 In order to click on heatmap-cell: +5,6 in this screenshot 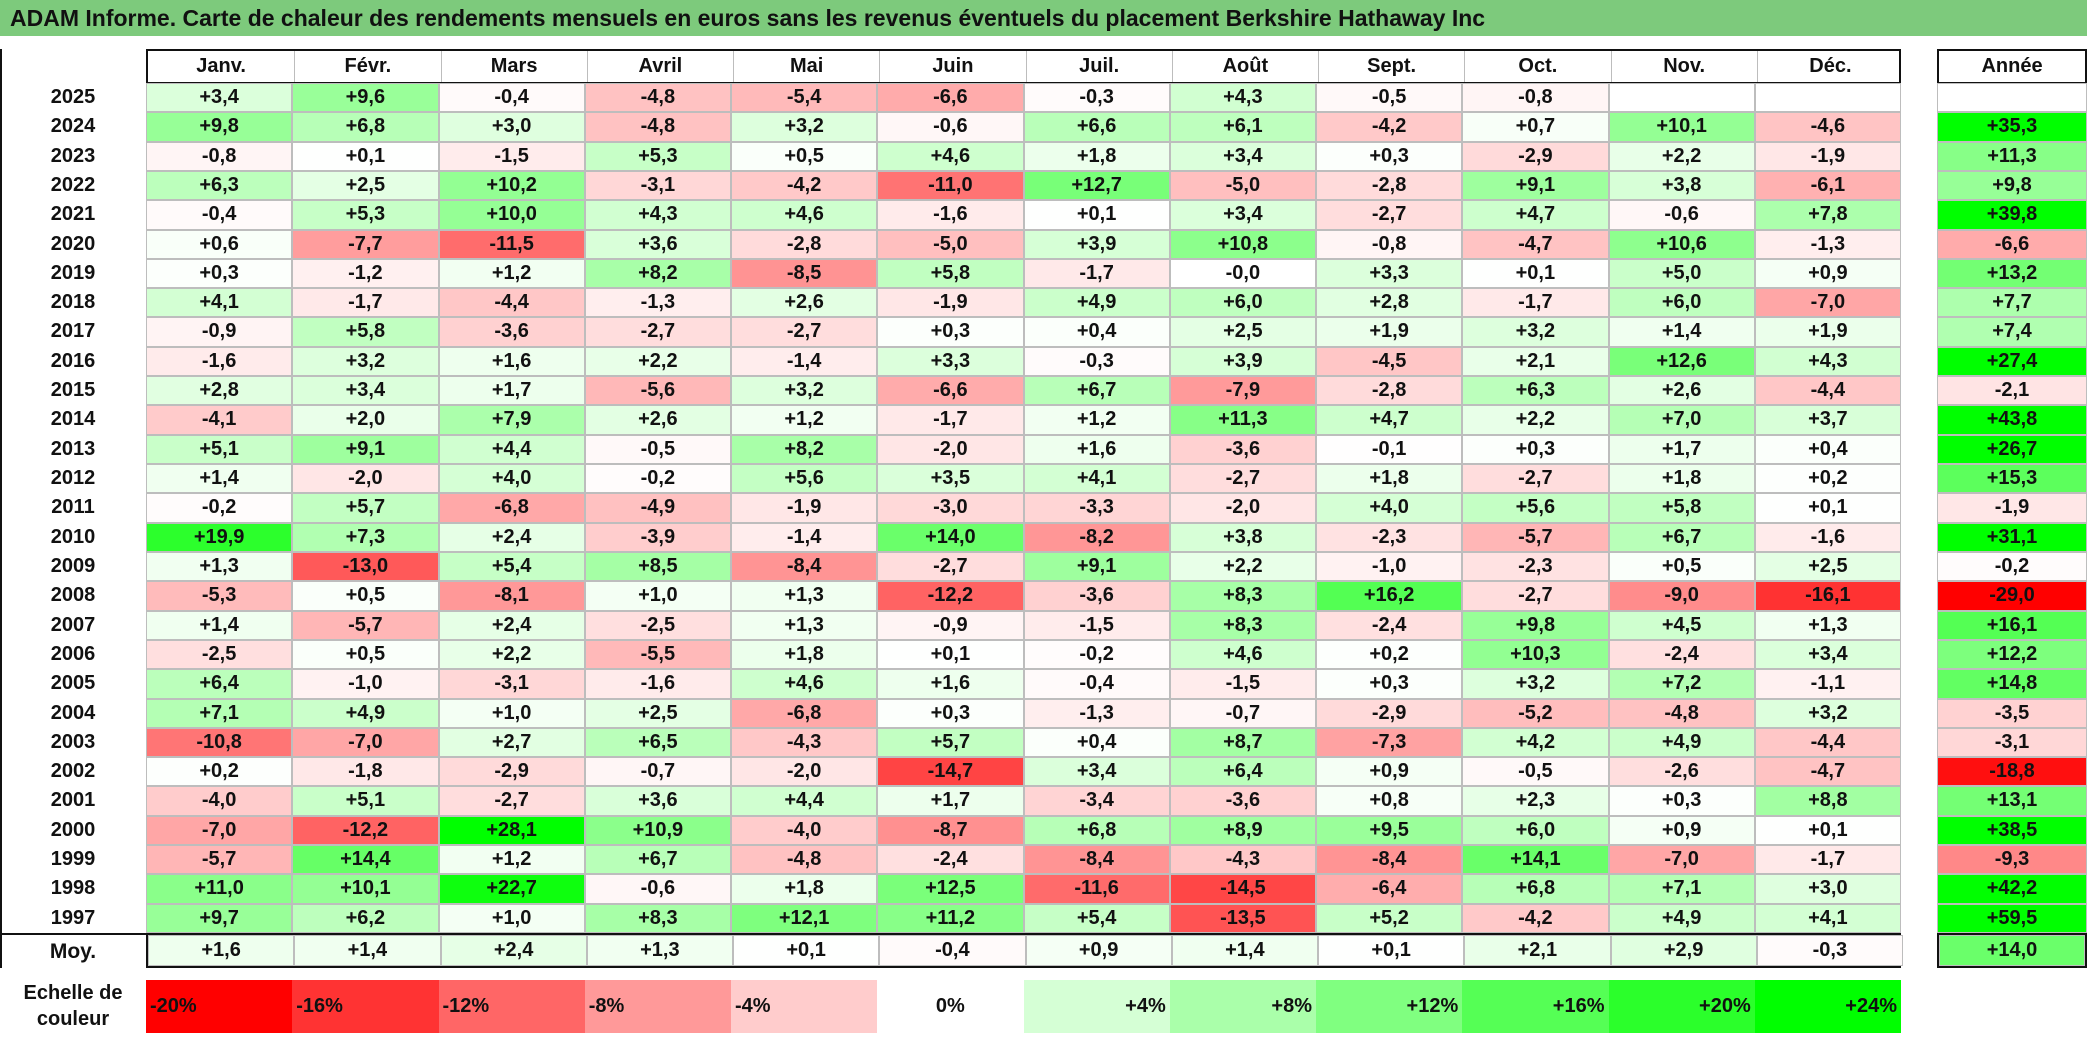, I will do `click(1535, 508)`.